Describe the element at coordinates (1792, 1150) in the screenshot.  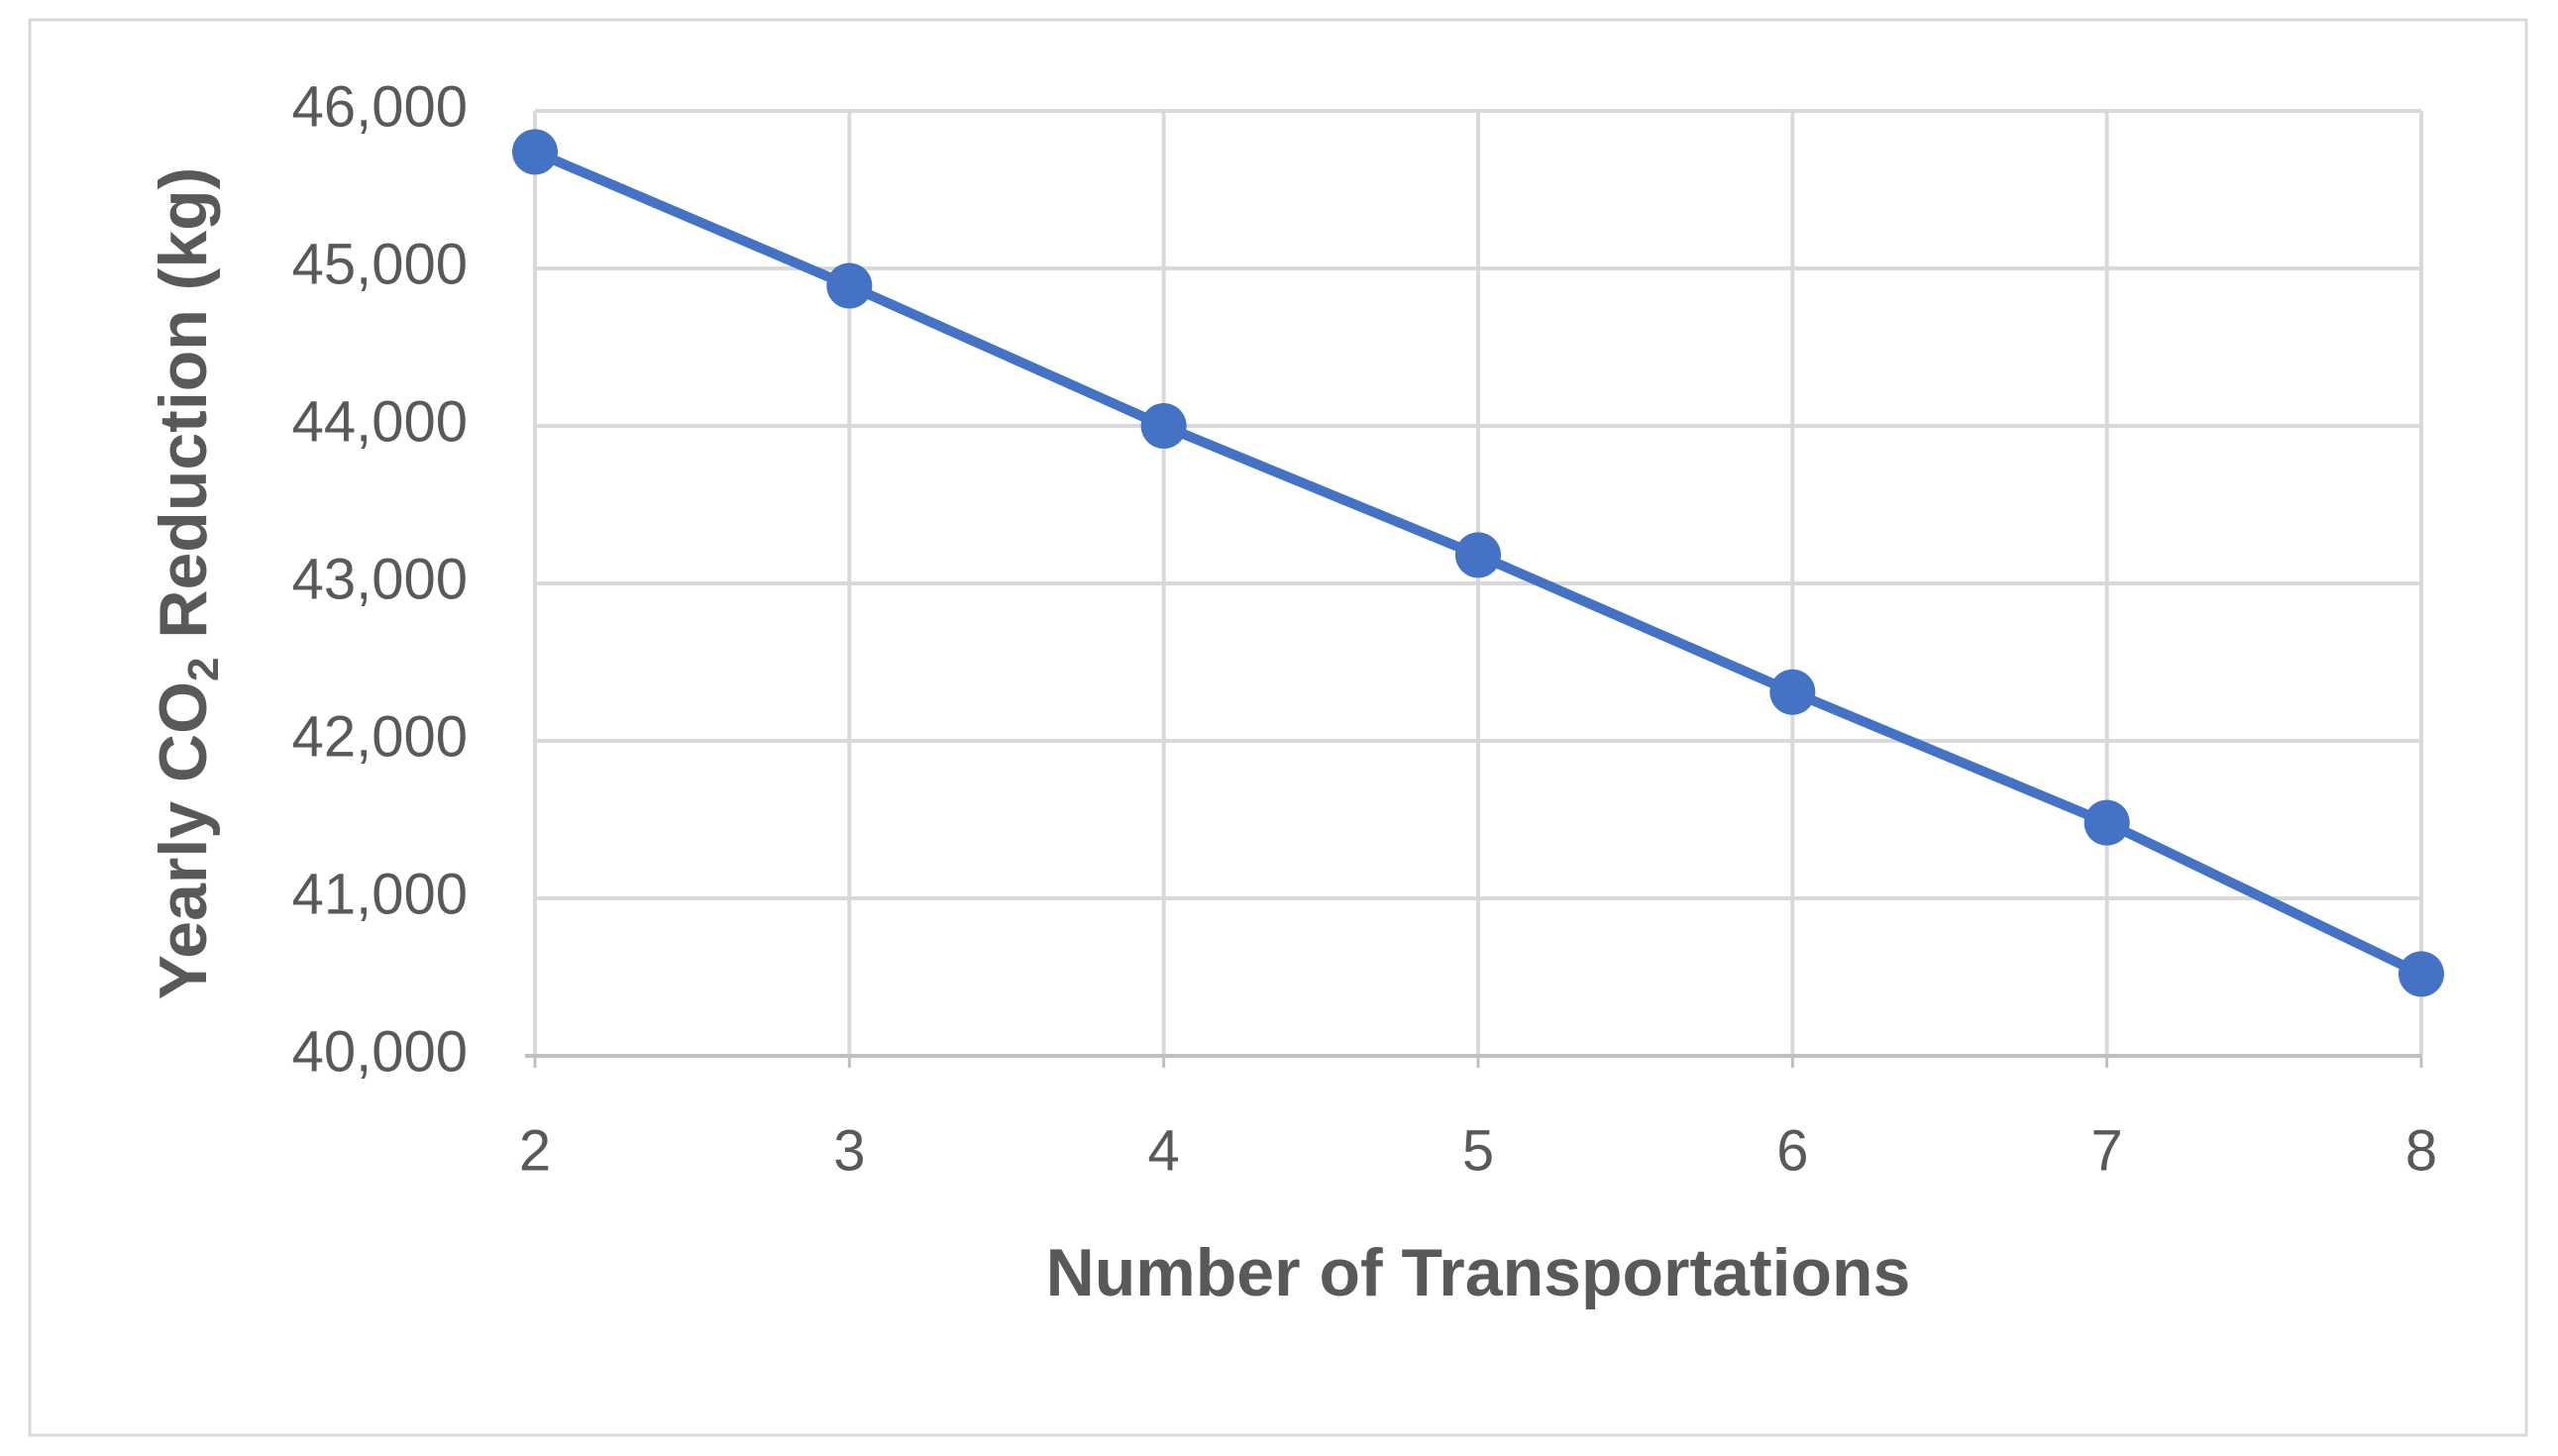
I see `x-tick-label: 6` at that location.